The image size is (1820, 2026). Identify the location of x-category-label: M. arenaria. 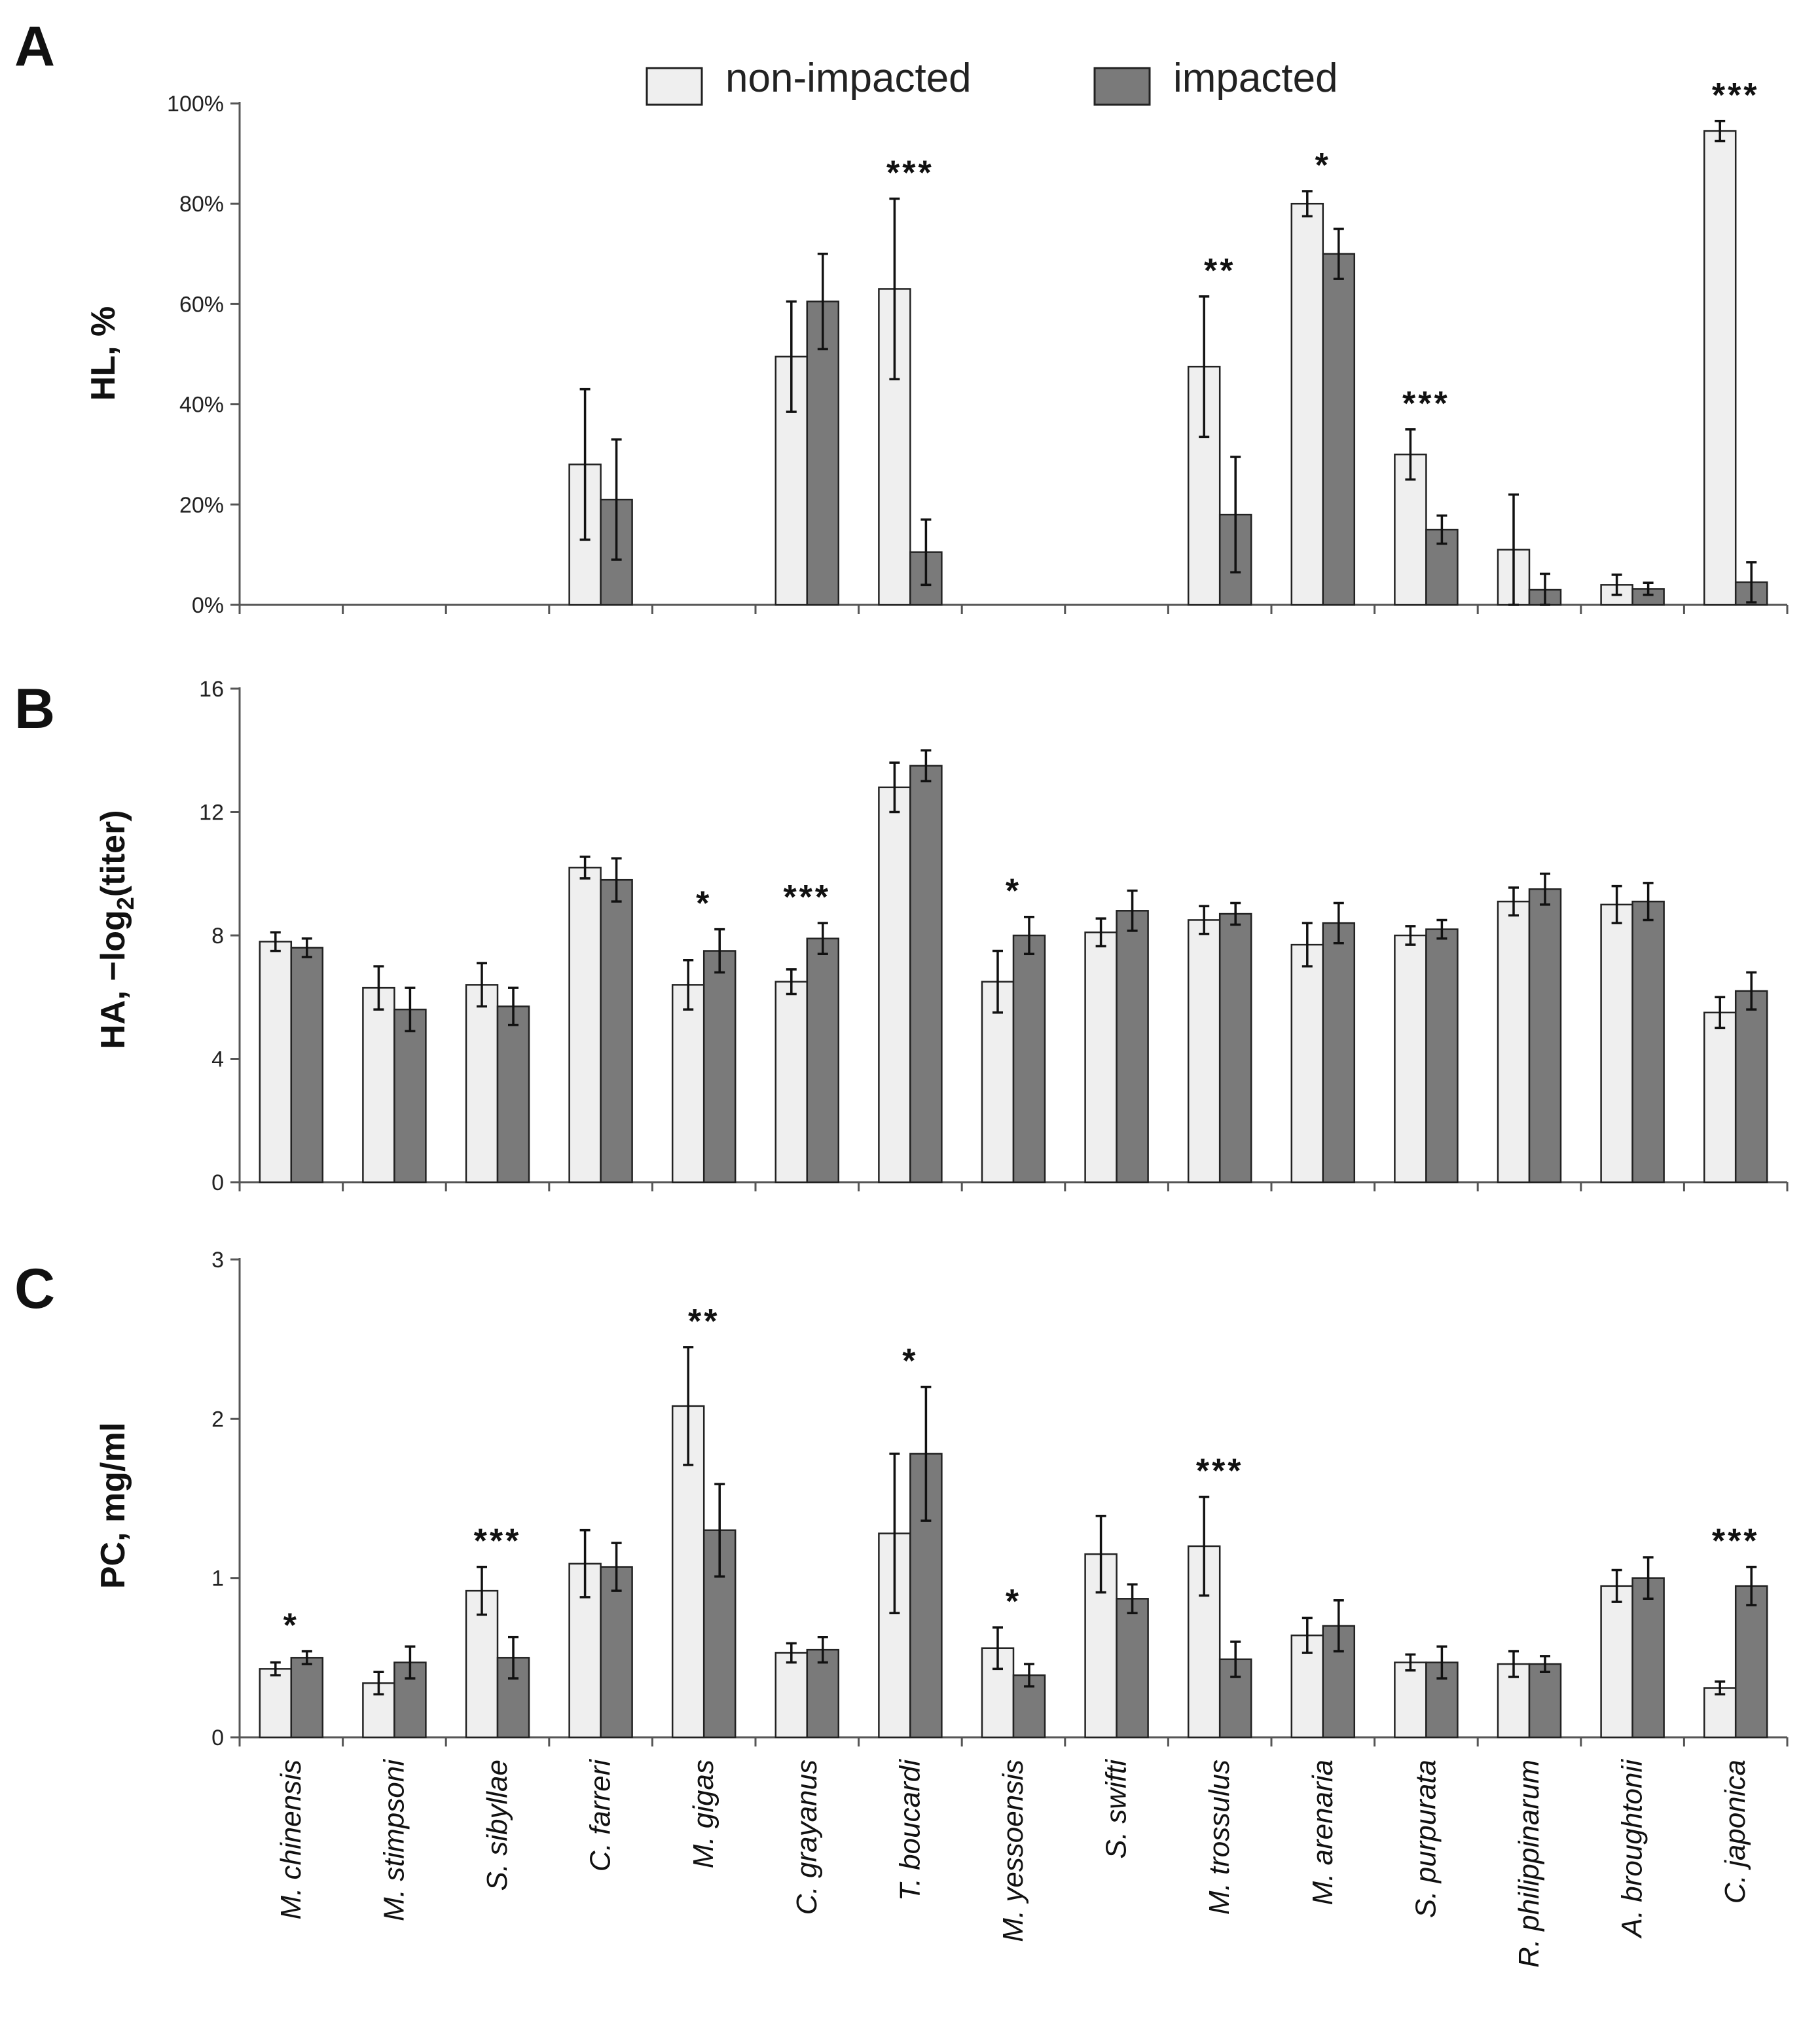
(1323, 1833).